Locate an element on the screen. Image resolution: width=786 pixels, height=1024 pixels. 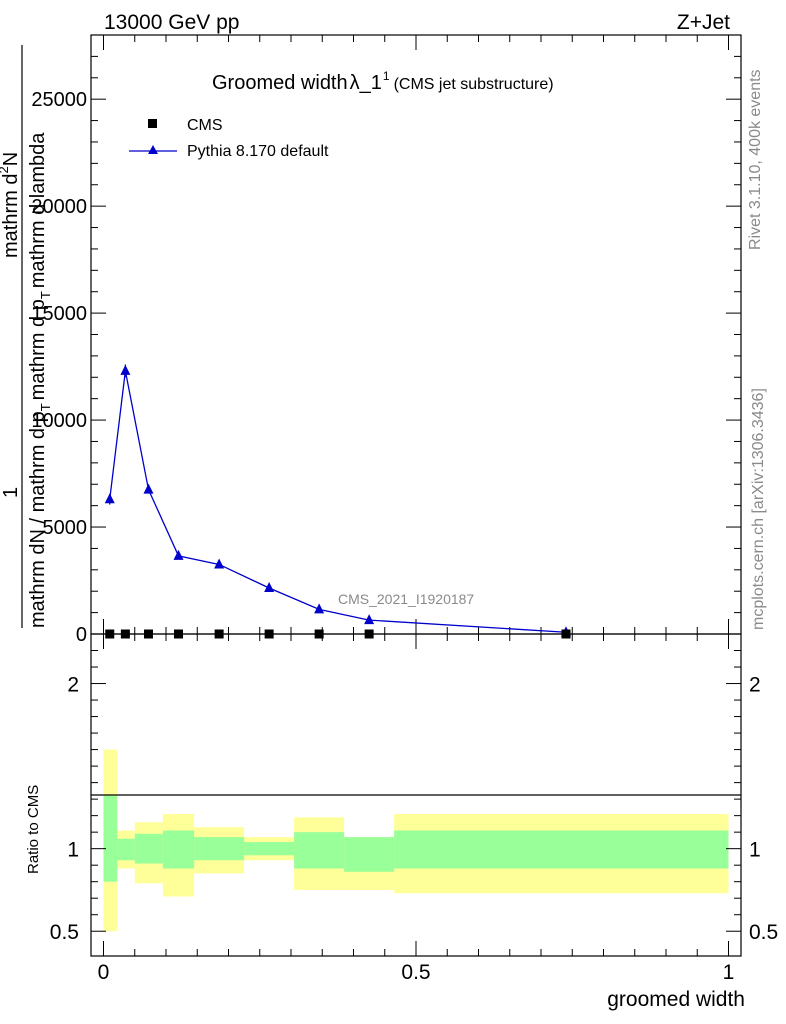
legend: CMS Pythia 8.170 default is located at coordinates (229, 138).